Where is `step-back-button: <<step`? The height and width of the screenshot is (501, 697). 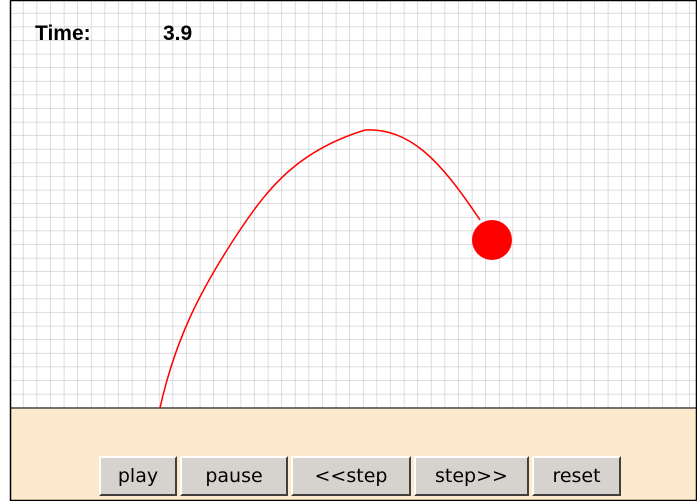
step-back-button: <<step is located at coordinates (351, 476).